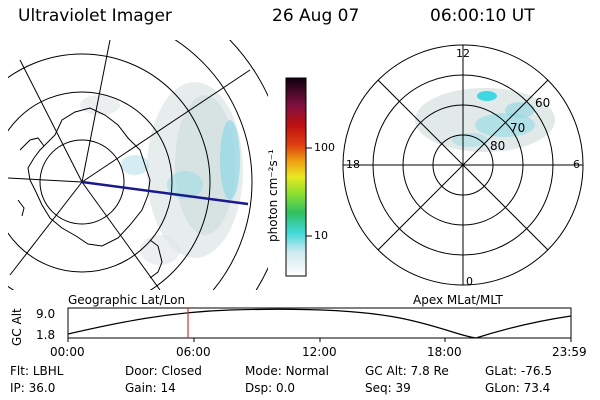 The width and height of the screenshot is (600, 400). What do you see at coordinates (150, 388) in the screenshot?
I see `status-gain: Gain: 14` at bounding box center [150, 388].